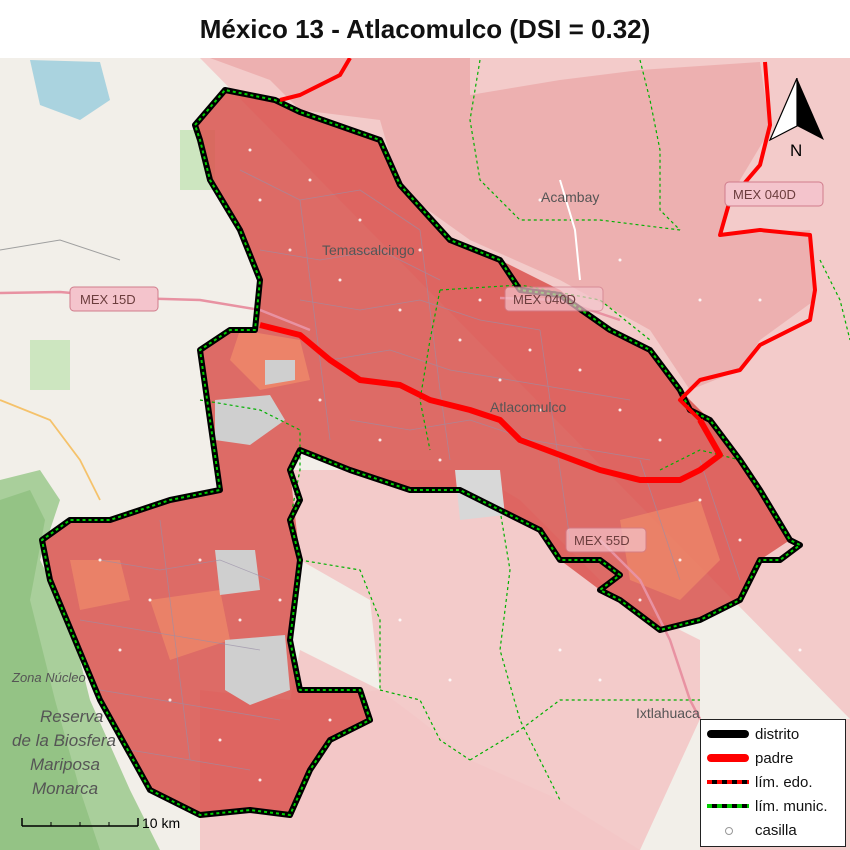 The image size is (850, 850). Describe the element at coordinates (71, 716) in the screenshot. I see `reserve-label-2: Reserva` at that location.